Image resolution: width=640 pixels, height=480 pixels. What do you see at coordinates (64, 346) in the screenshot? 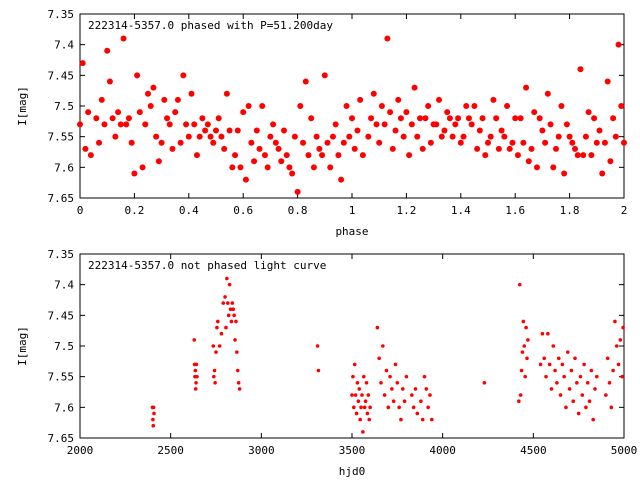
I see `unphased-y-tick-label: 7.5` at bounding box center [64, 346].